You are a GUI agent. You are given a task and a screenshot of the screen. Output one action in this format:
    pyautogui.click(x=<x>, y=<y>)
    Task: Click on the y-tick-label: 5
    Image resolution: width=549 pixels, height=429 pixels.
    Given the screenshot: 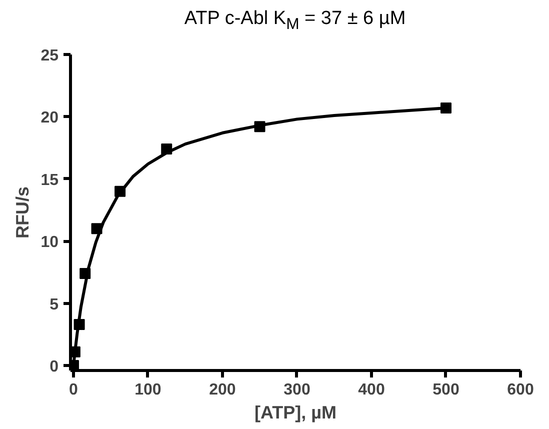 What is the action you would take?
    pyautogui.click(x=54, y=305)
    